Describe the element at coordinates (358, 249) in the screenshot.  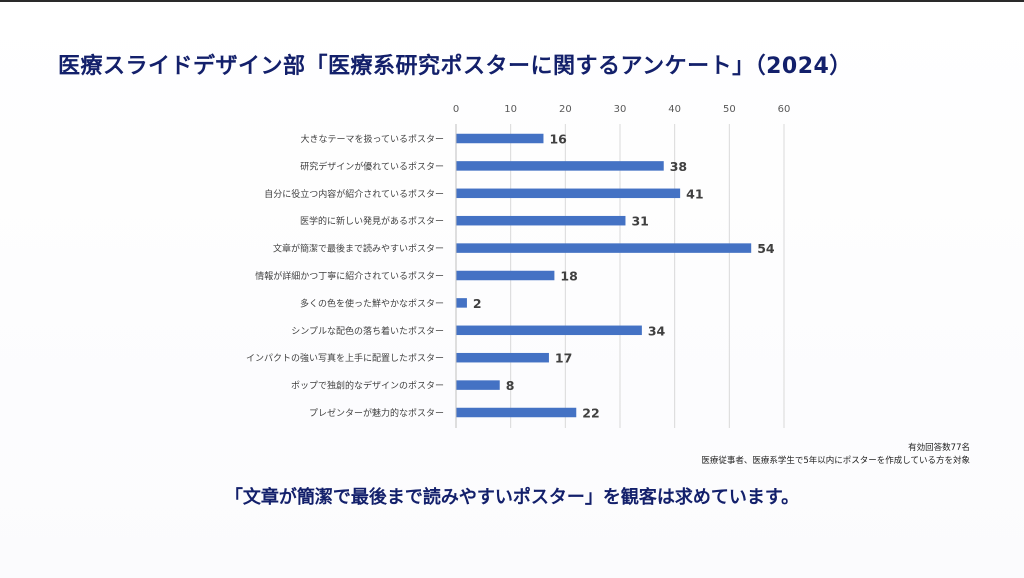
I see `category-label: 文章が簡潔で最後まで読みやすいポスター` at that location.